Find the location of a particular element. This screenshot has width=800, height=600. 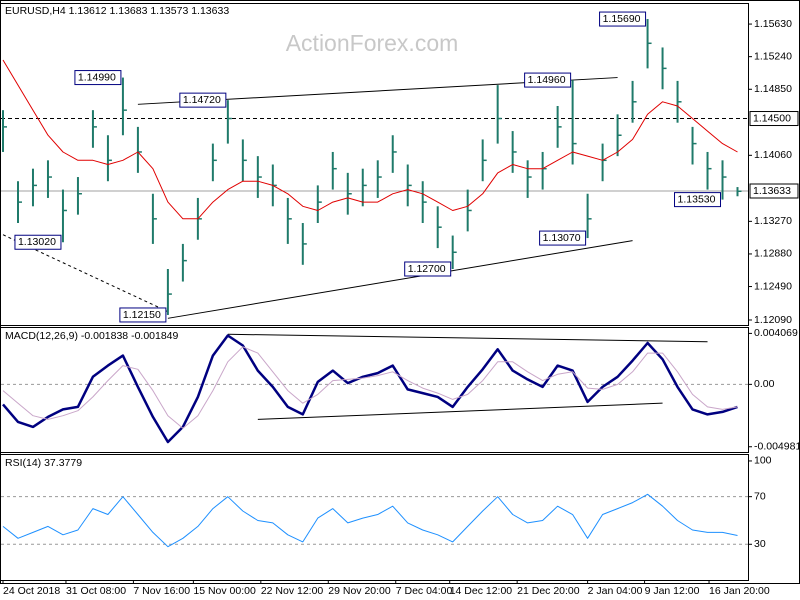

annotation-label: 1.14720 is located at coordinates (202, 100).